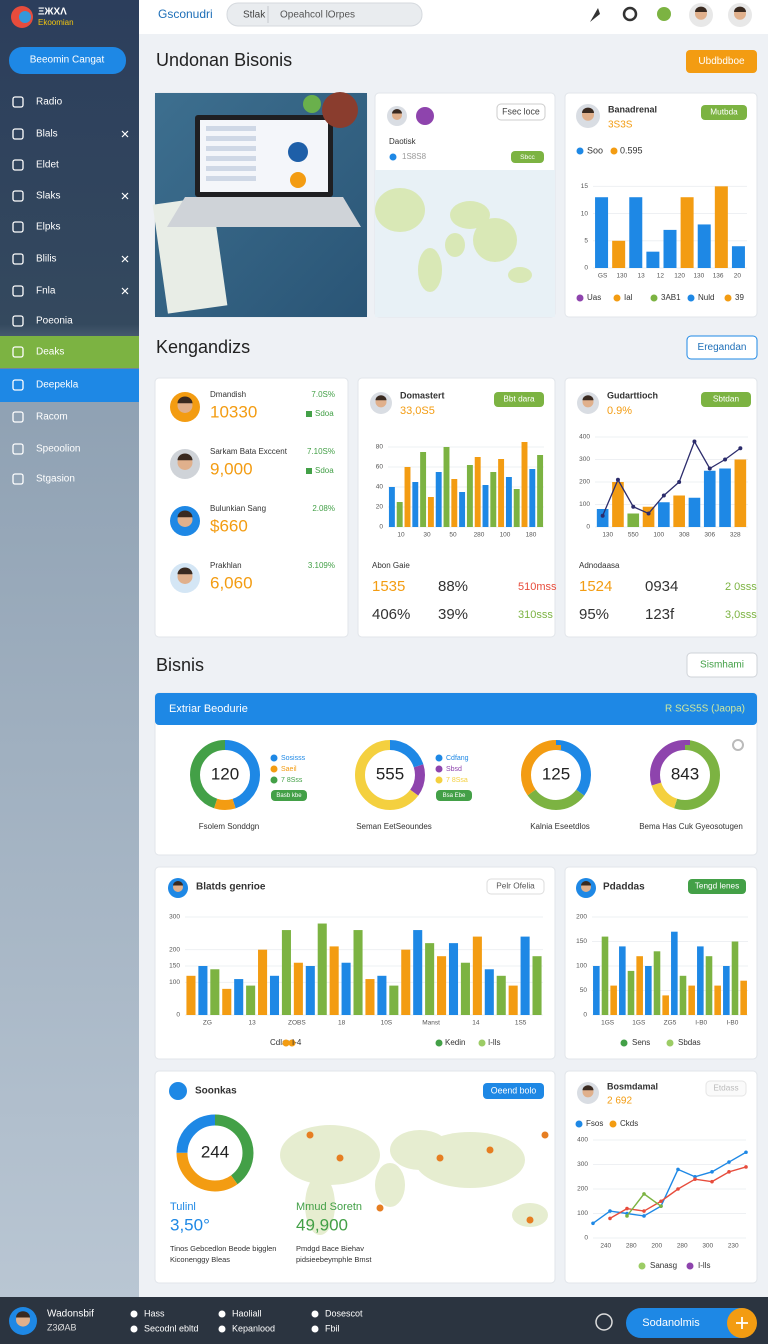 Image resolution: width=768 pixels, height=1344 pixels. Describe the element at coordinates (46, 259) in the screenshot. I see `nav-item: Blilis` at that location.